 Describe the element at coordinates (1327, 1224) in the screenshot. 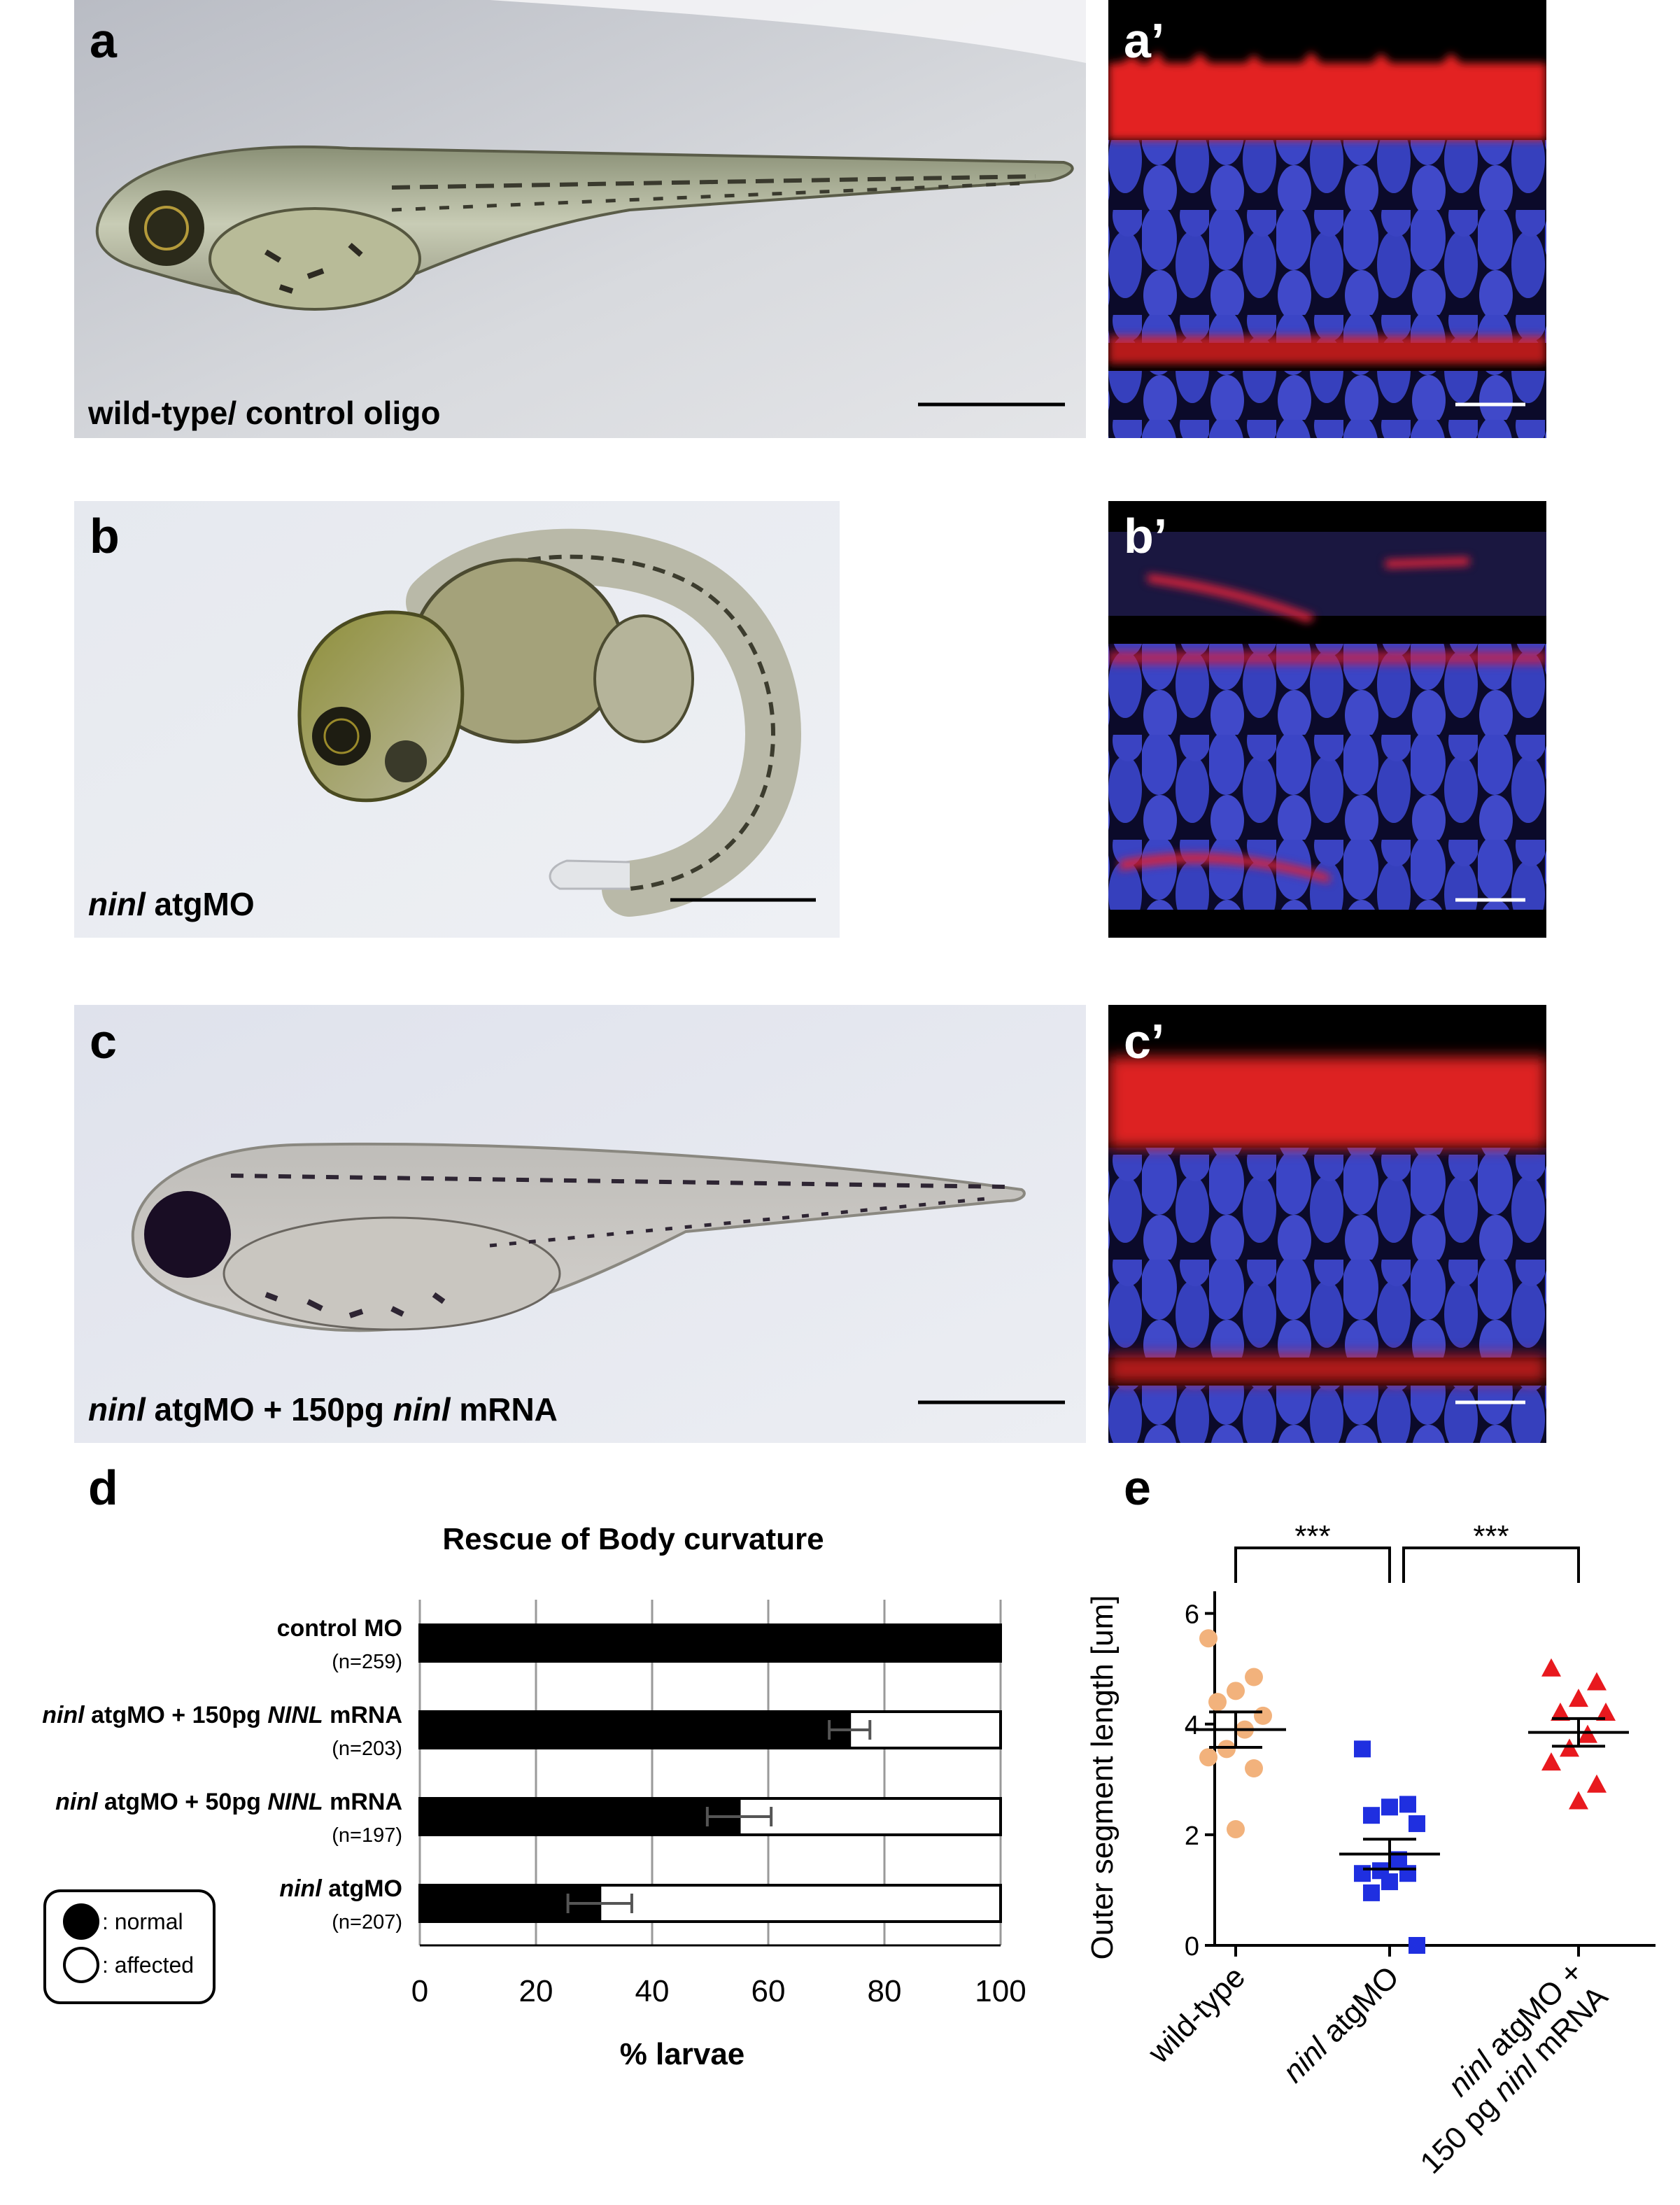

I see `micrograph-c-prime` at that location.